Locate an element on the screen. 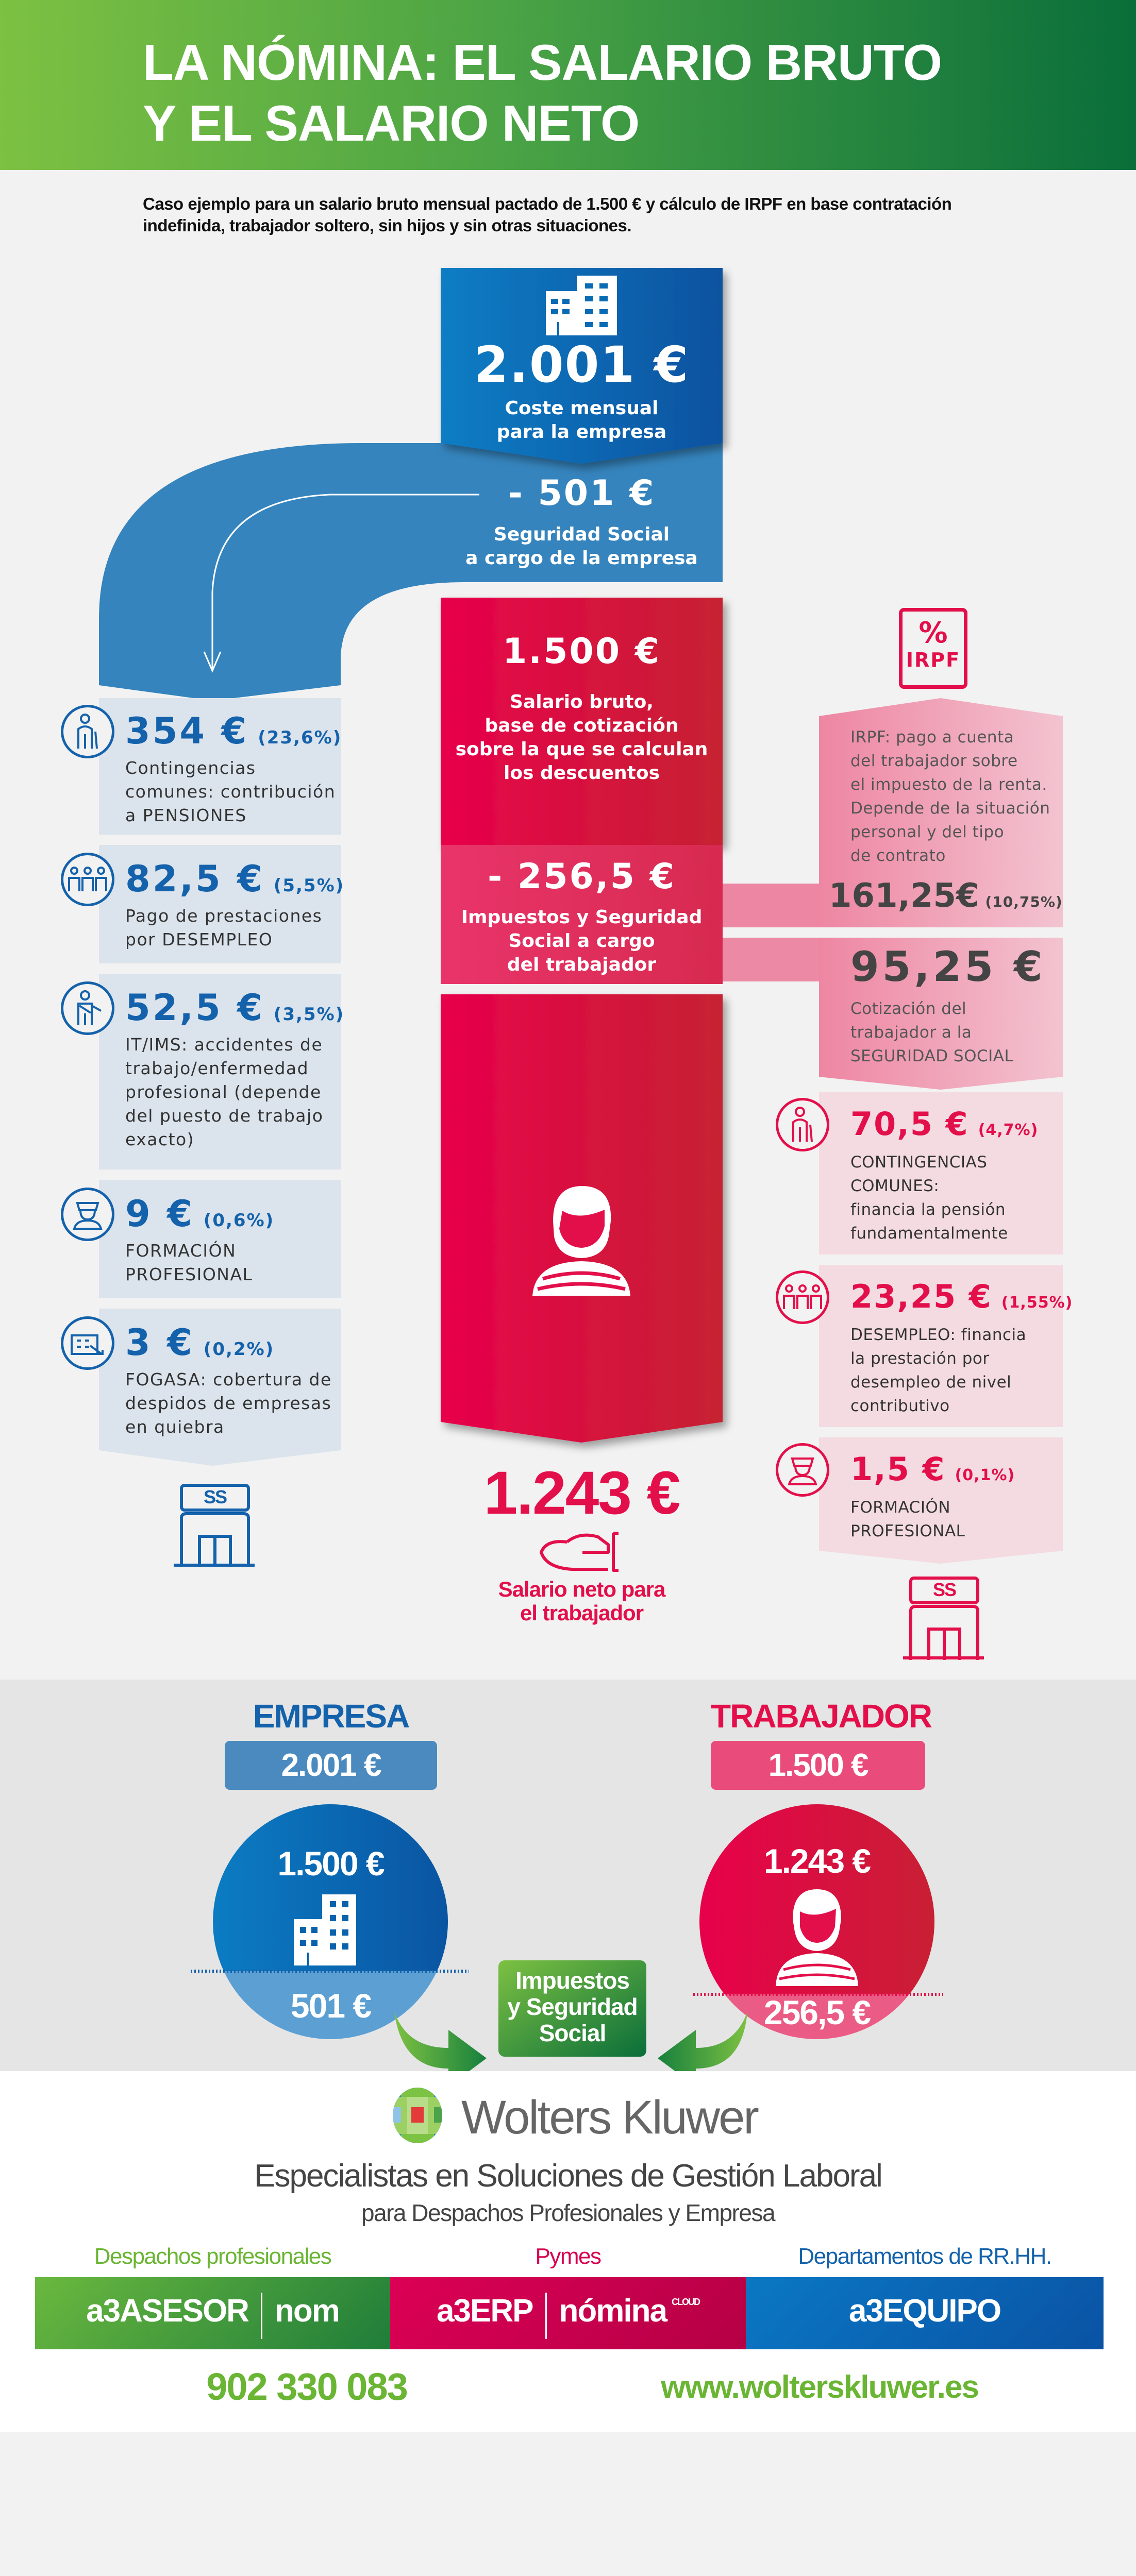 The height and width of the screenshot is (2576, 1136). right-item-desc: FORMACIÓN PROFESIONAL is located at coordinates (908, 1519).